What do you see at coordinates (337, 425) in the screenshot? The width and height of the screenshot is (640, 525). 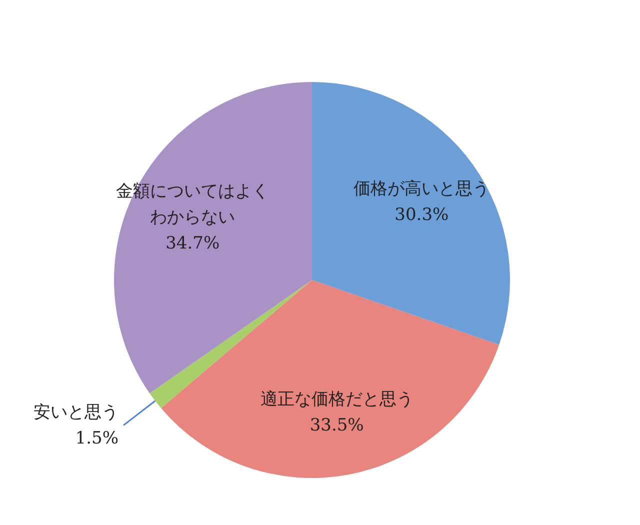 I see `data-label: 33.5%` at bounding box center [337, 425].